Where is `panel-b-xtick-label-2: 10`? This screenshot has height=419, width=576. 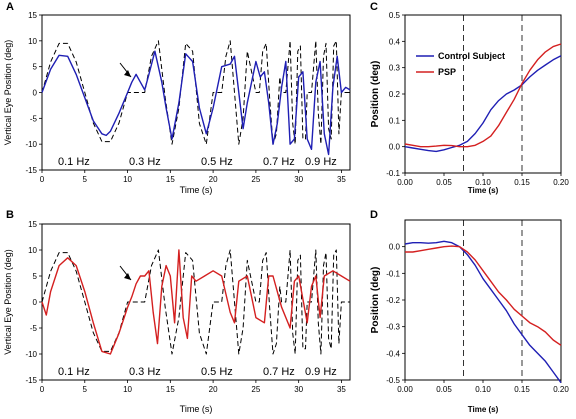
panel-b-xtick-label-2: 10 is located at coordinates (127, 389).